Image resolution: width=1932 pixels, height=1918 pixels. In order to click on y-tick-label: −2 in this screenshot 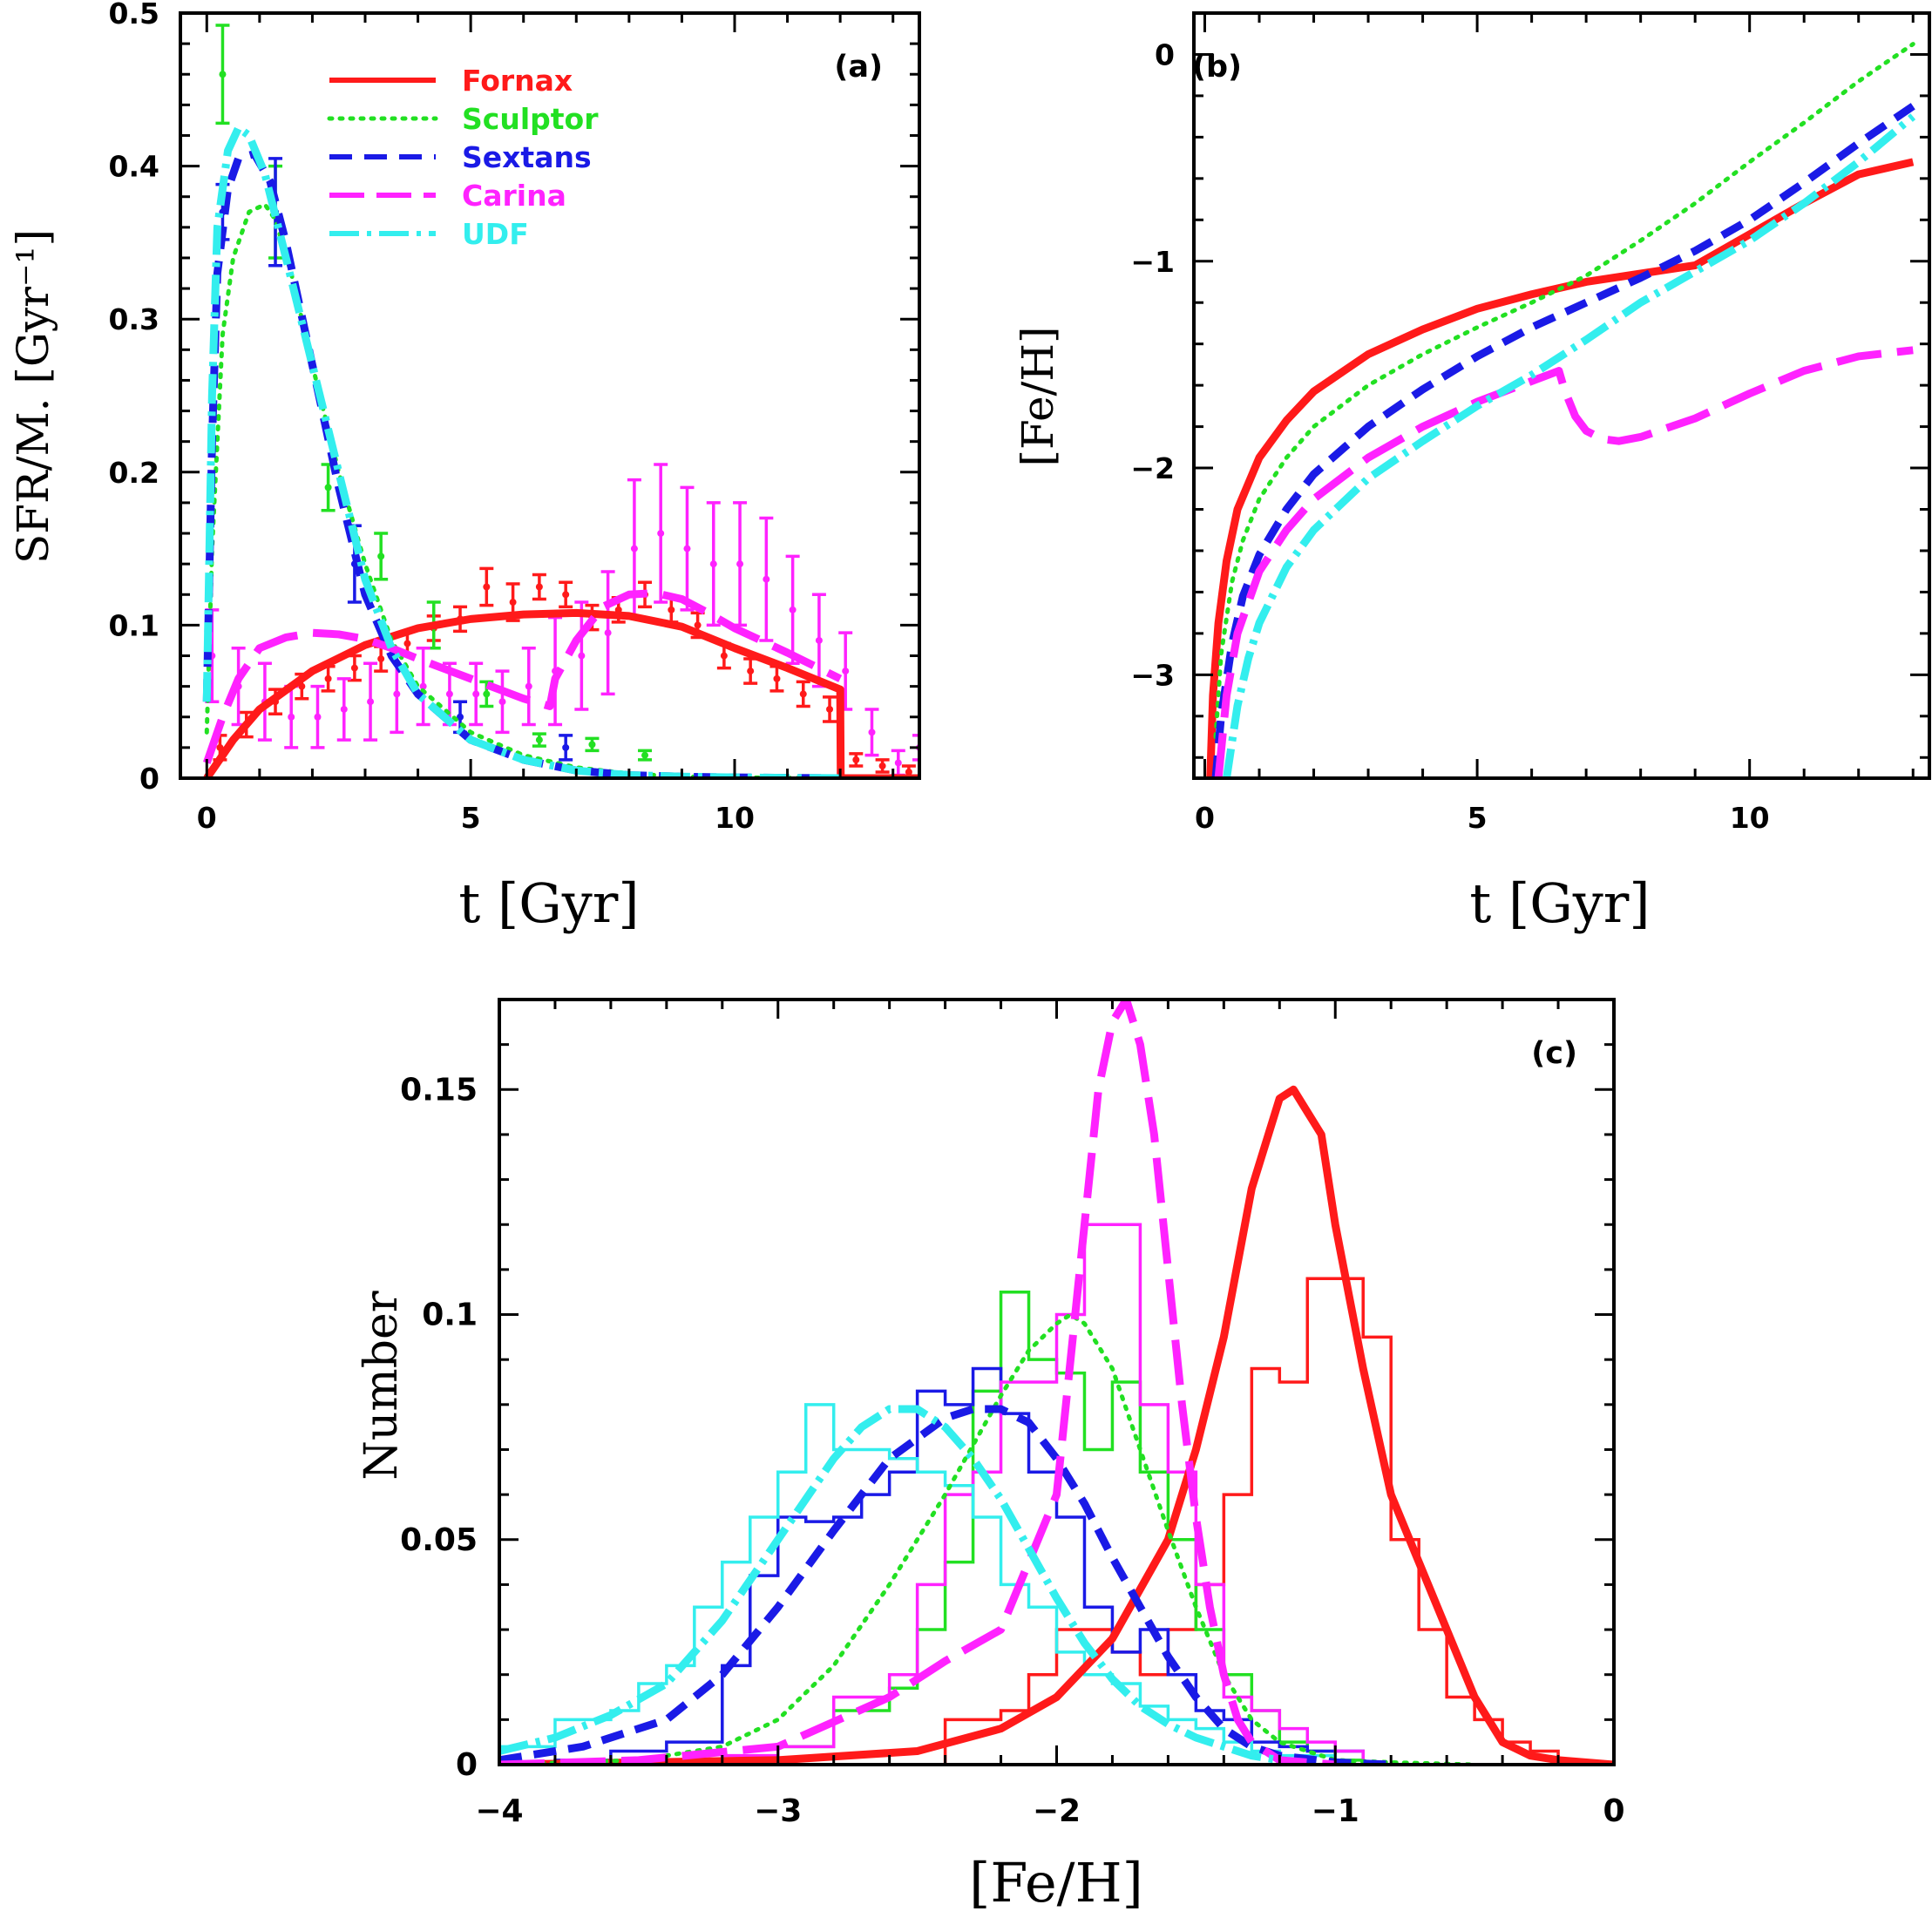, I will do `click(1152, 468)`.